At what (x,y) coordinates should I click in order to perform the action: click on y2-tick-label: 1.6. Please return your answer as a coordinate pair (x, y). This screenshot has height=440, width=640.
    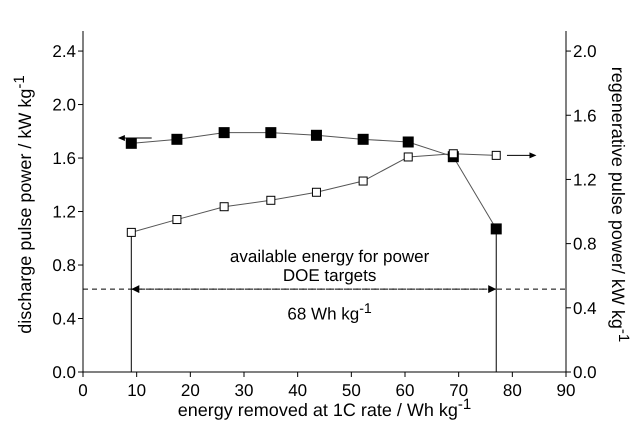
    Looking at the image, I should click on (585, 116).